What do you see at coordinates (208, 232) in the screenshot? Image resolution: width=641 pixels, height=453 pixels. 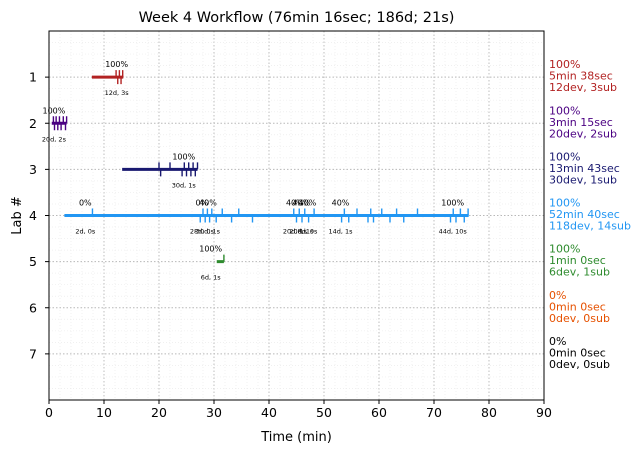 I see `lab-4-submission-info: 30d, 1s` at bounding box center [208, 232].